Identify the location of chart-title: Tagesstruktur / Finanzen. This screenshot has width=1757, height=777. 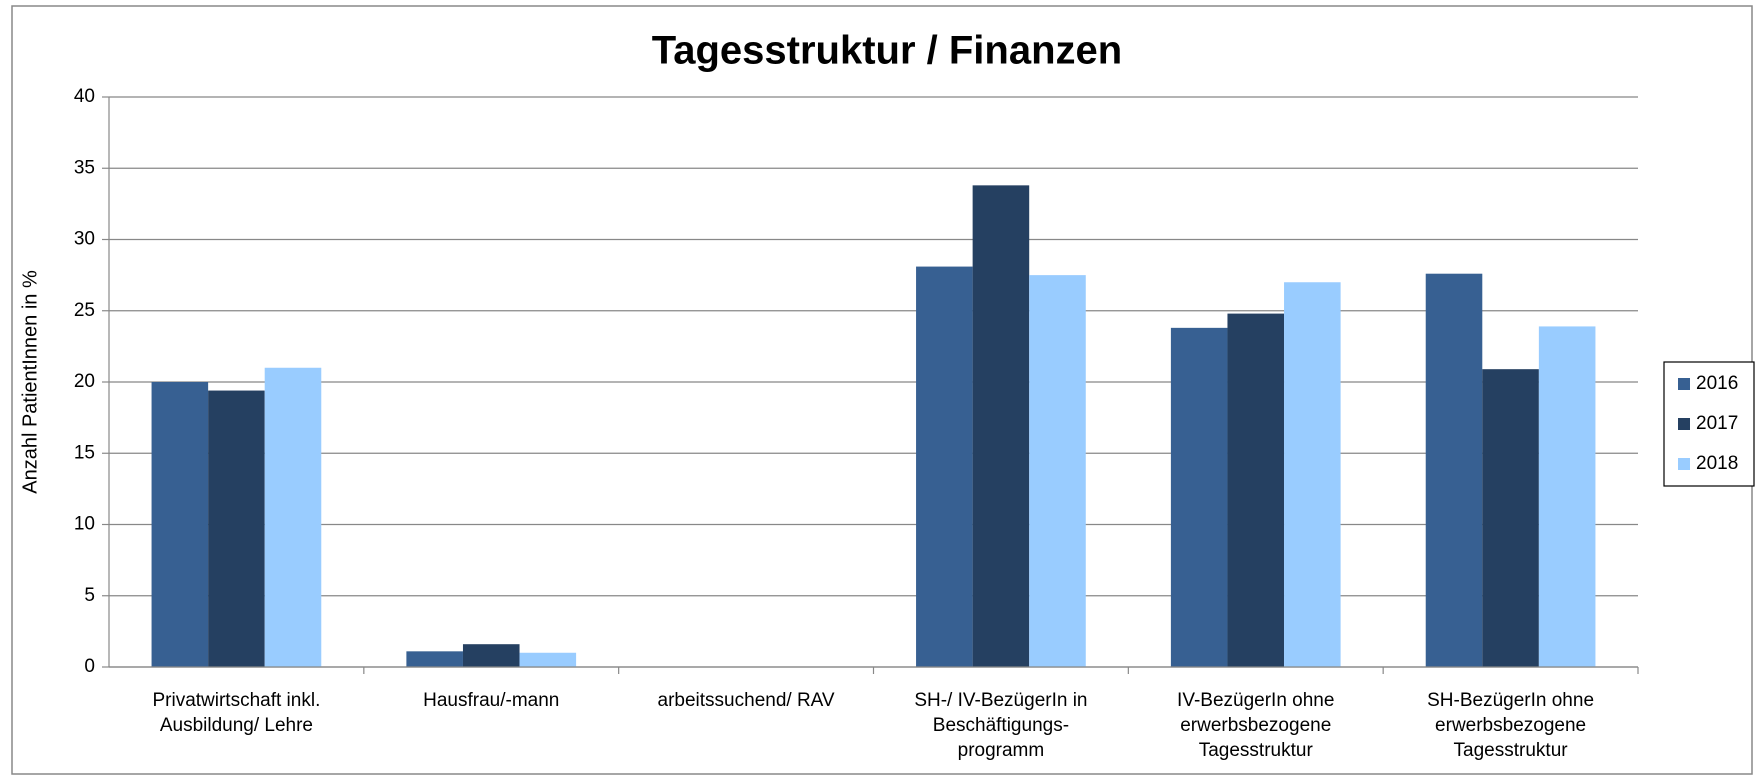
(887, 51).